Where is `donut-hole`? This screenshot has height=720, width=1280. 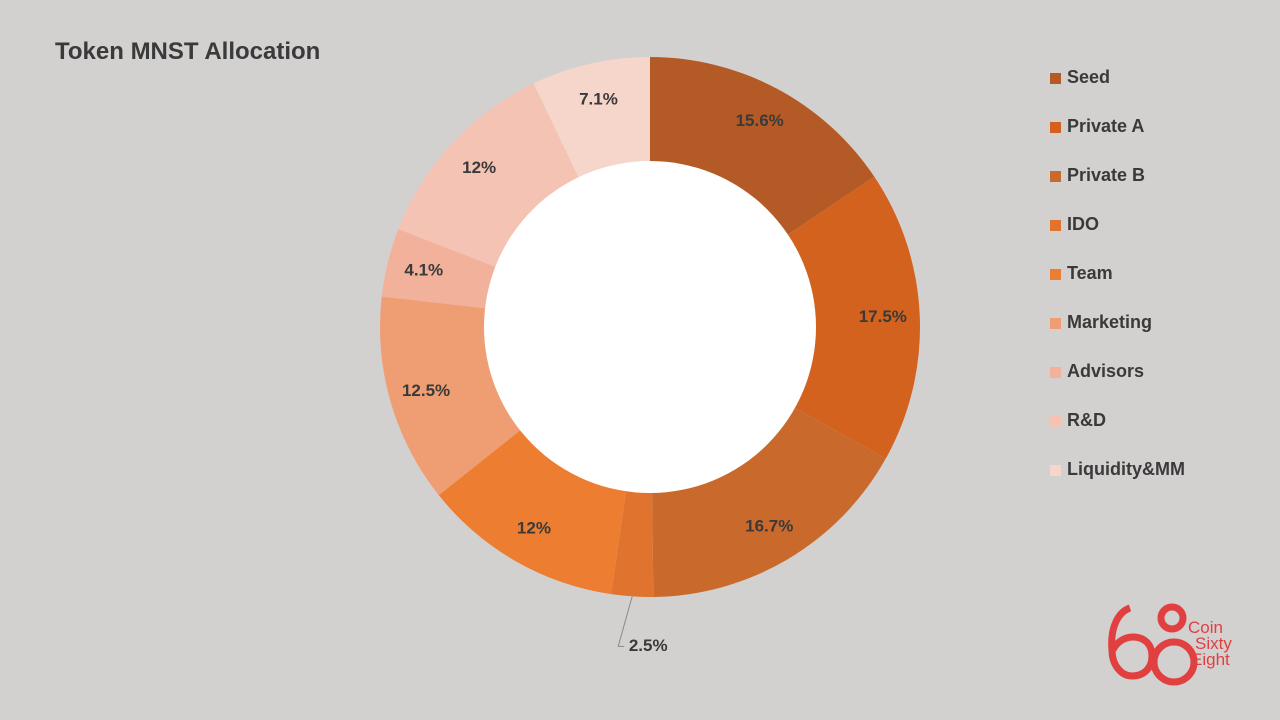 donut-hole is located at coordinates (650, 327).